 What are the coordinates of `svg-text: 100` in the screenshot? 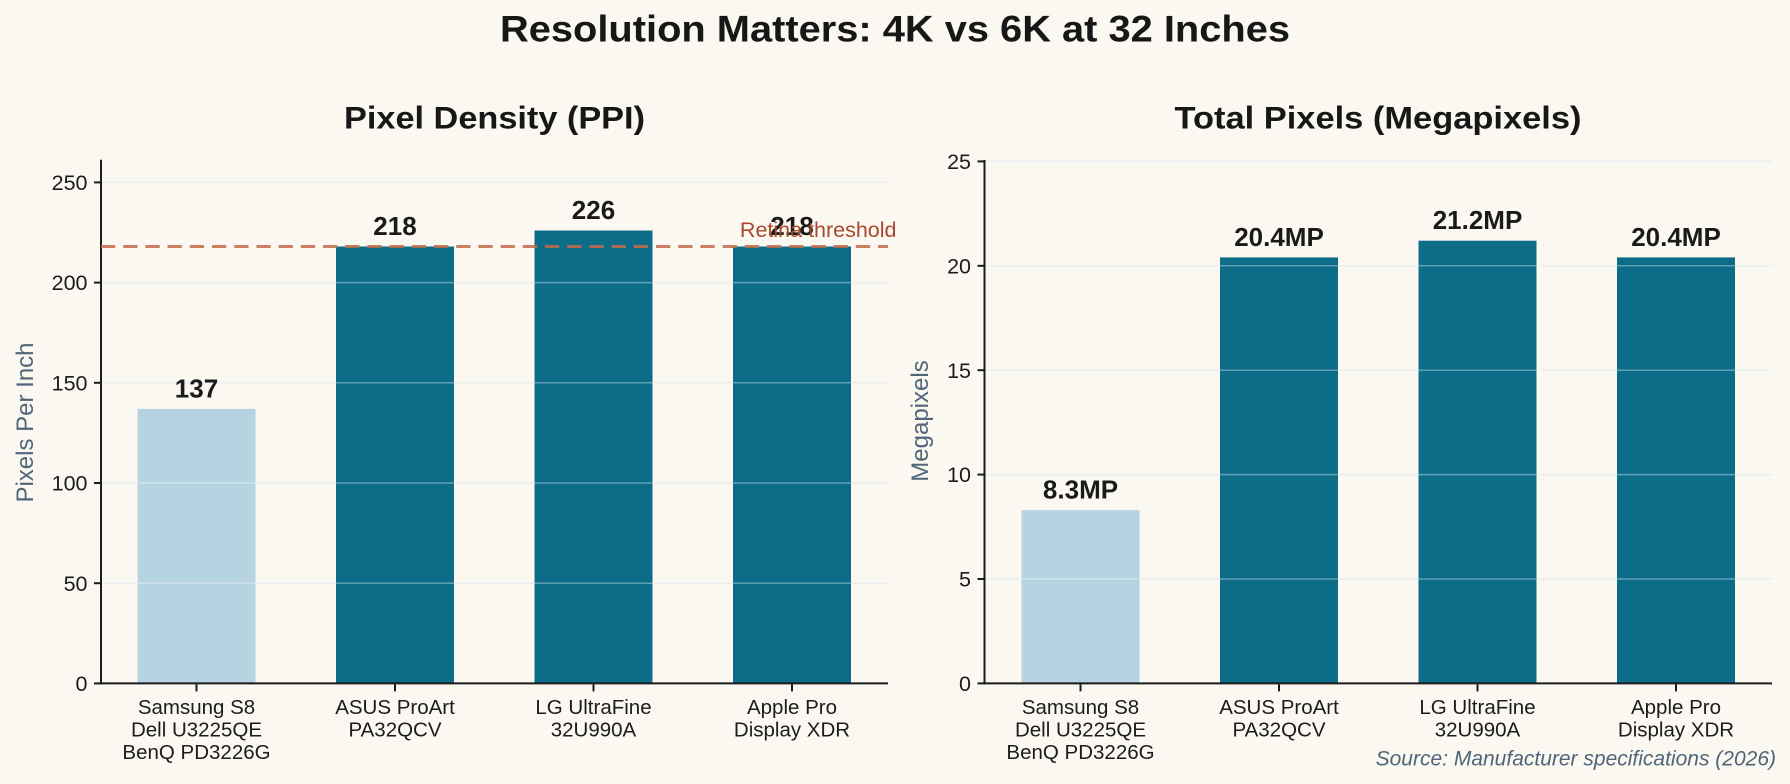 It's located at (70, 484).